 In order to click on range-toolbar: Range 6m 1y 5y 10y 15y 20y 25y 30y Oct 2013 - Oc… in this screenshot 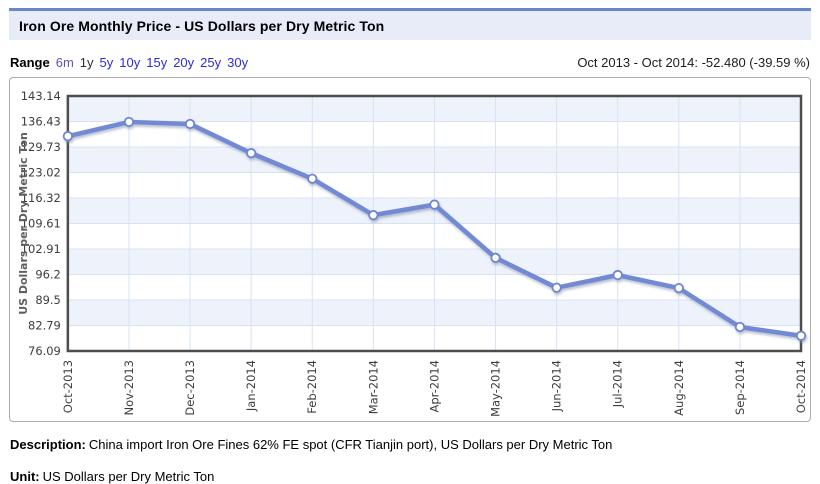, I will do `click(410, 62)`.